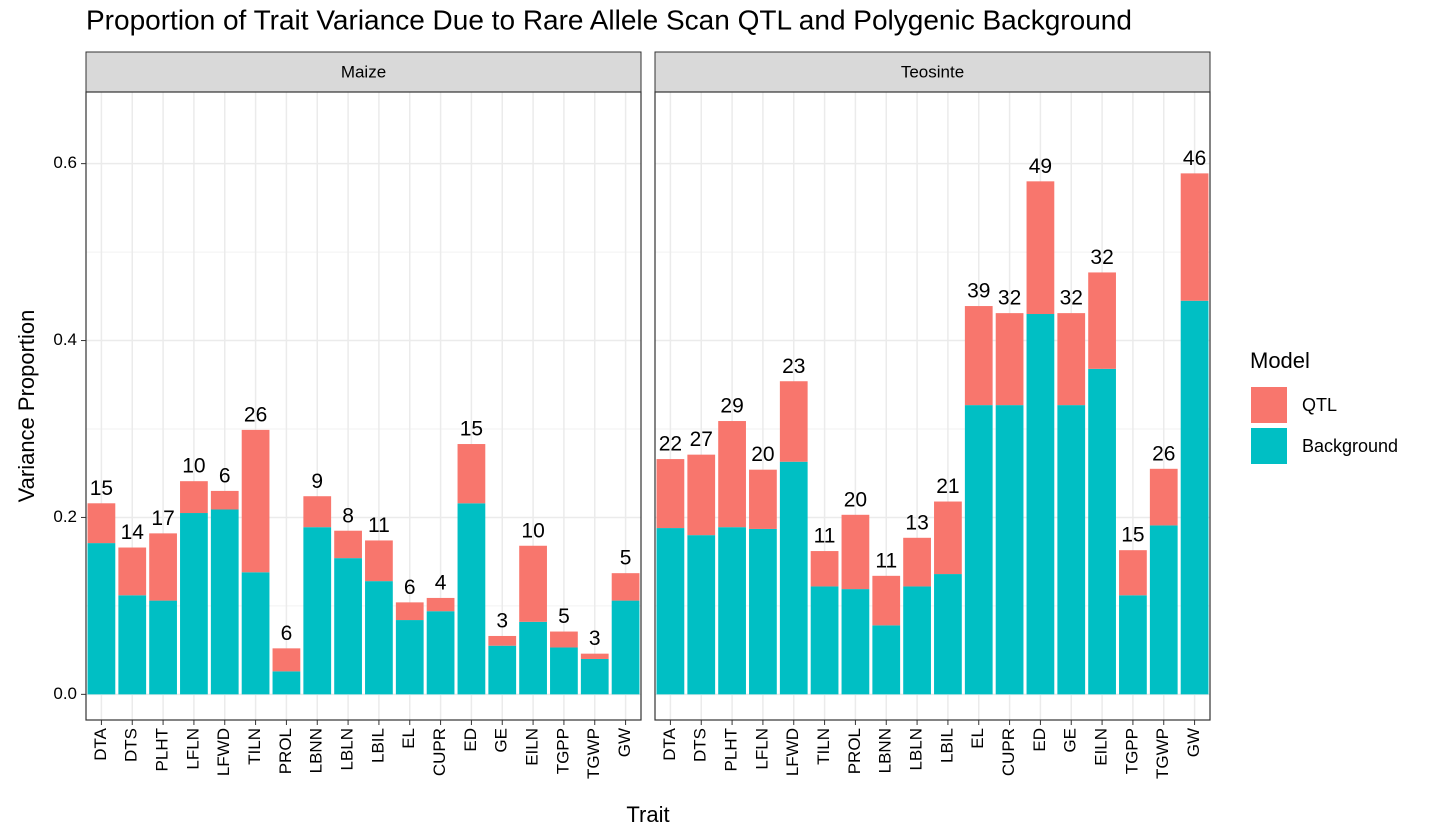 This screenshot has height=828, width=1433. Describe the element at coordinates (162, 749) in the screenshot. I see `x-tick-label: PLHT` at that location.